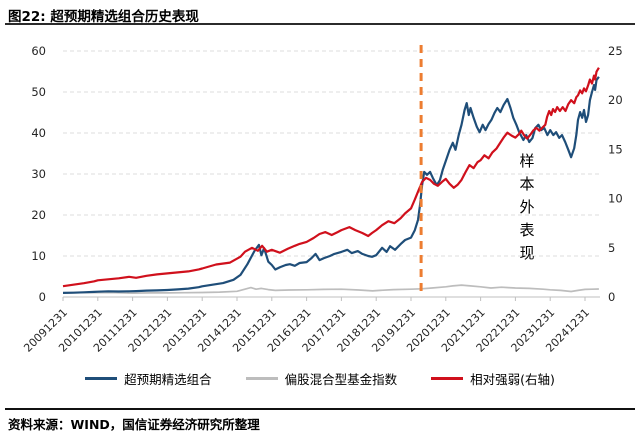 Image resolution: width=640 pixels, height=440 pixels. What do you see at coordinates (168, 379) in the screenshot?
I see `legend-label-portfolio: 超预期精选组合` at bounding box center [168, 379].